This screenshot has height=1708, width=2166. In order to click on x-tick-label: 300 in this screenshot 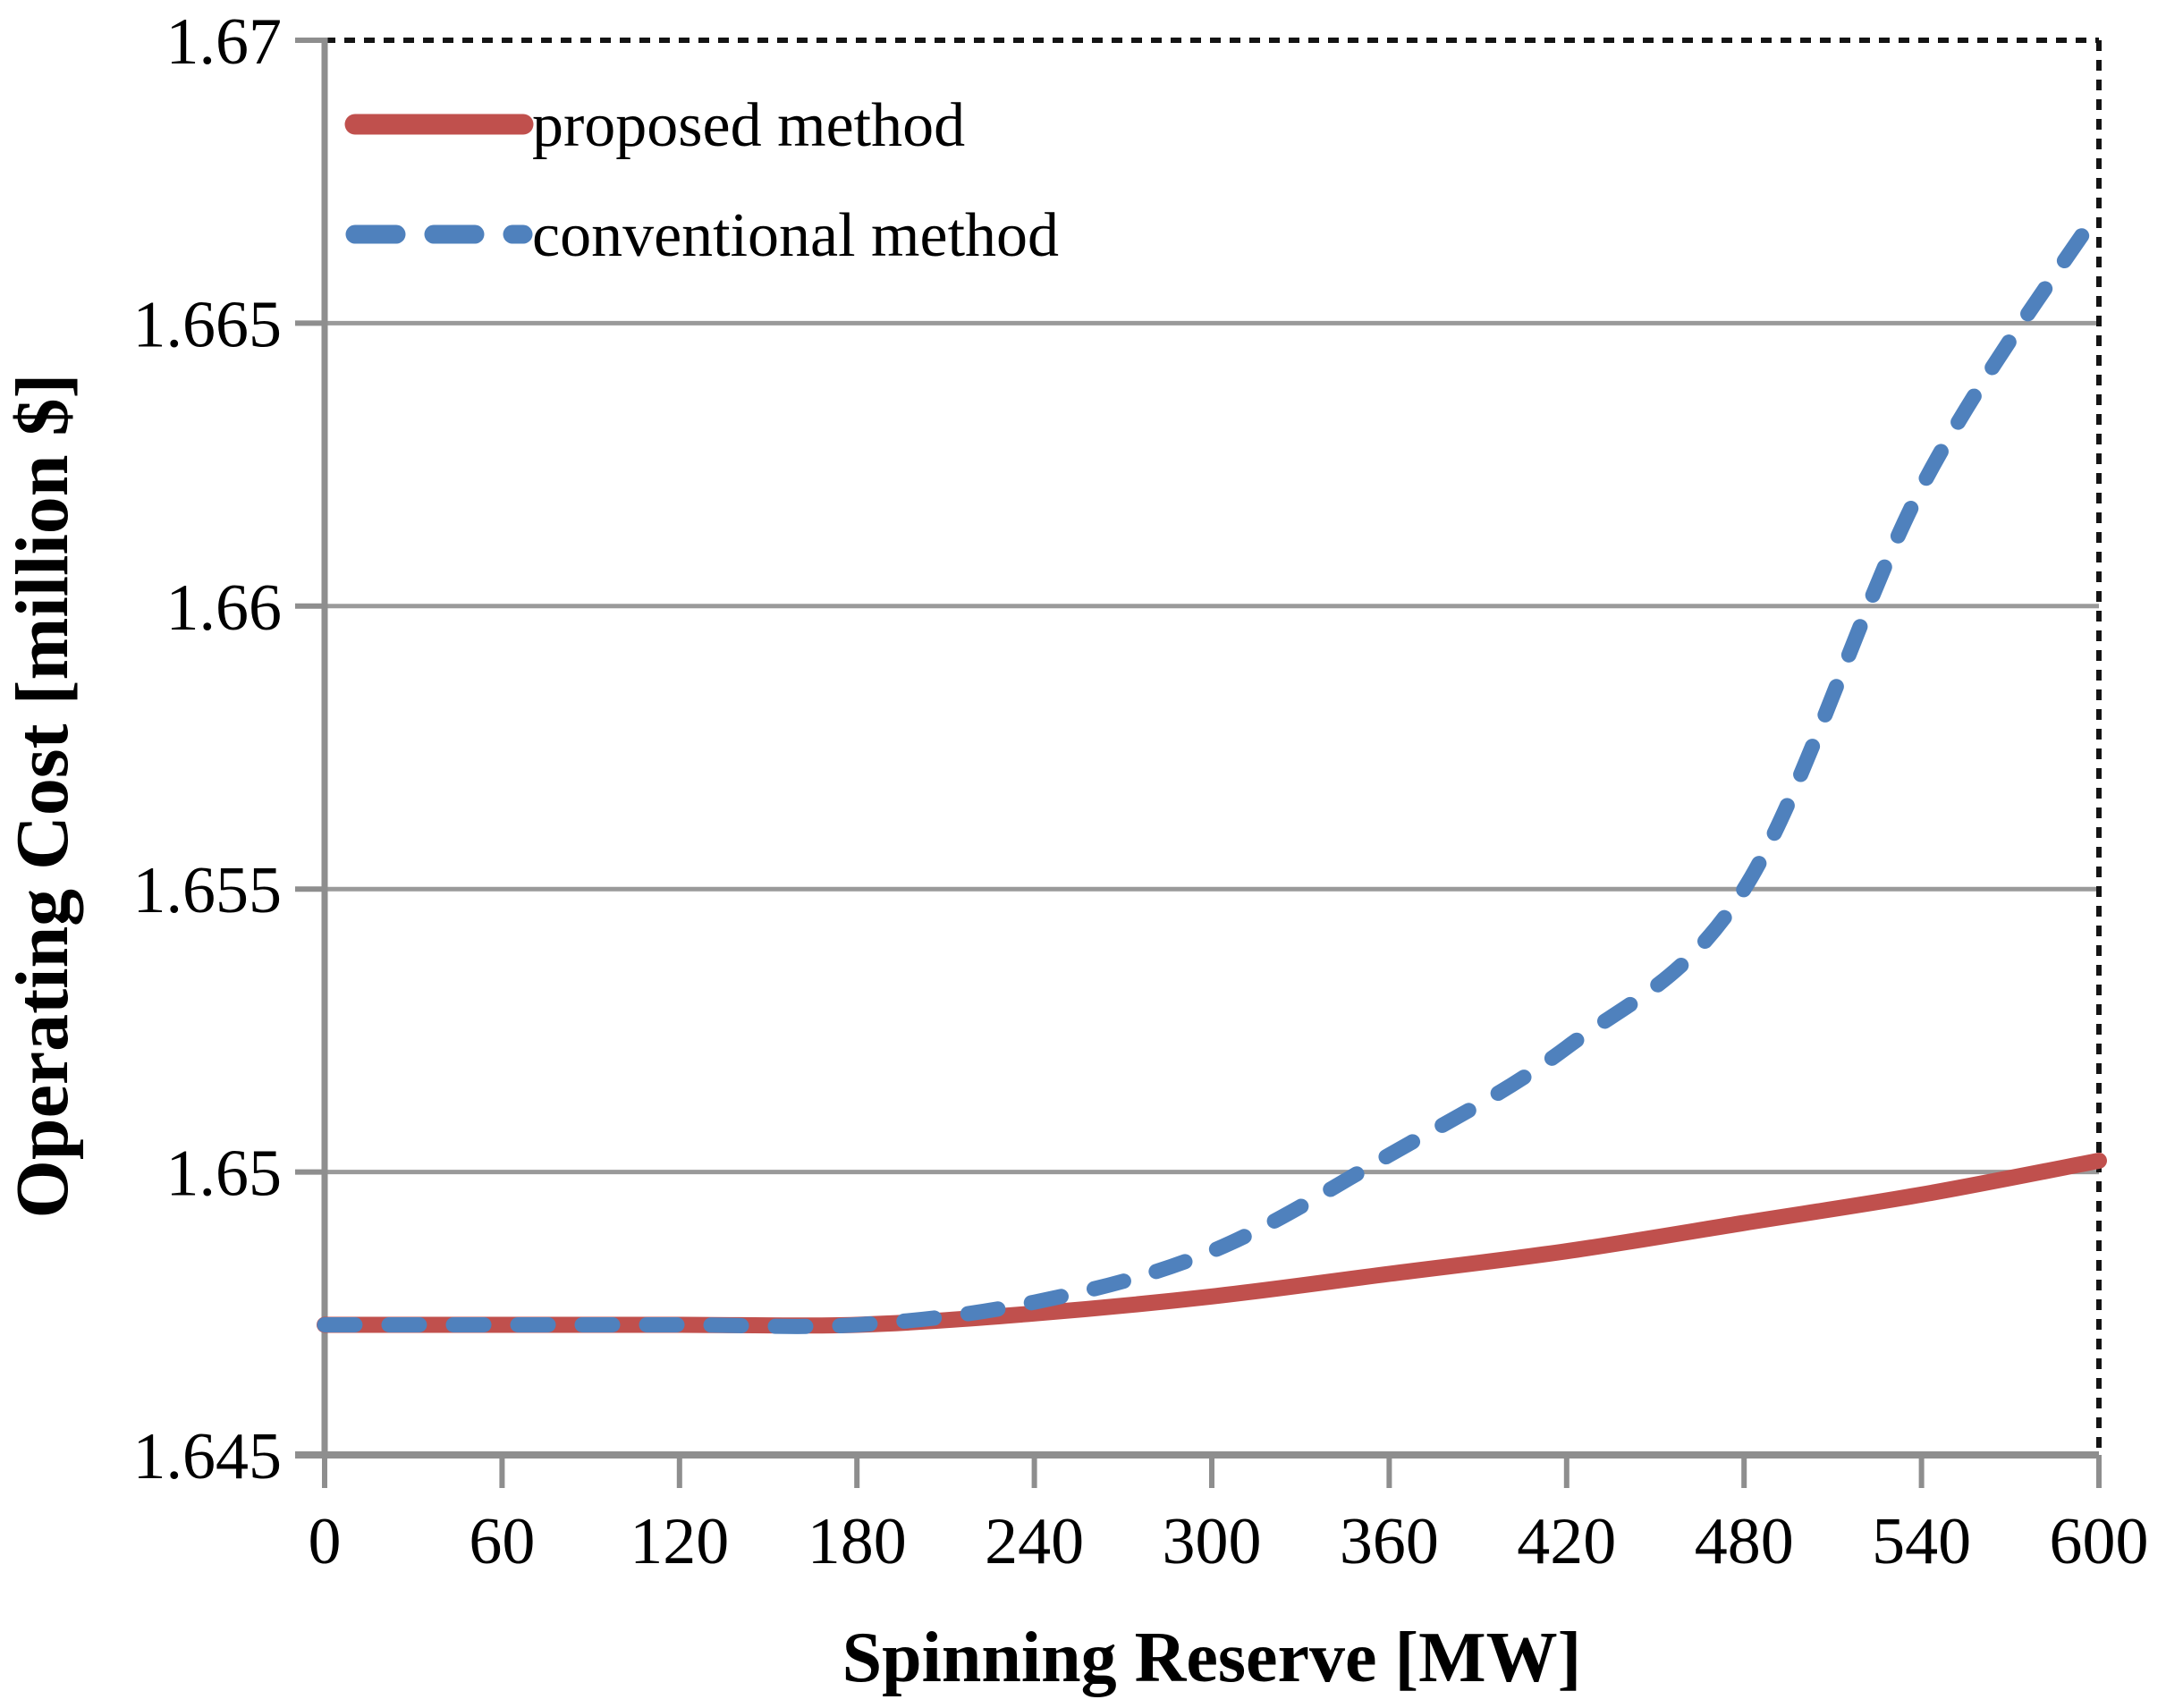, I will do `click(1212, 1542)`.